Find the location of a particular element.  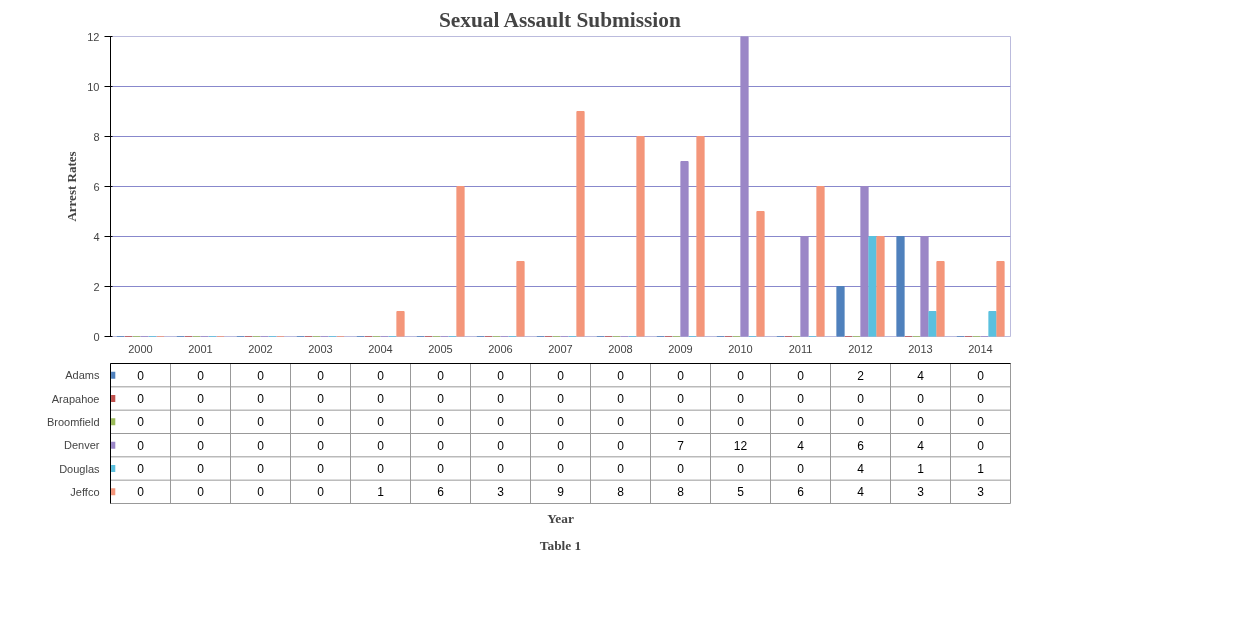

legend-label: Arapahoe is located at coordinates (75, 398).